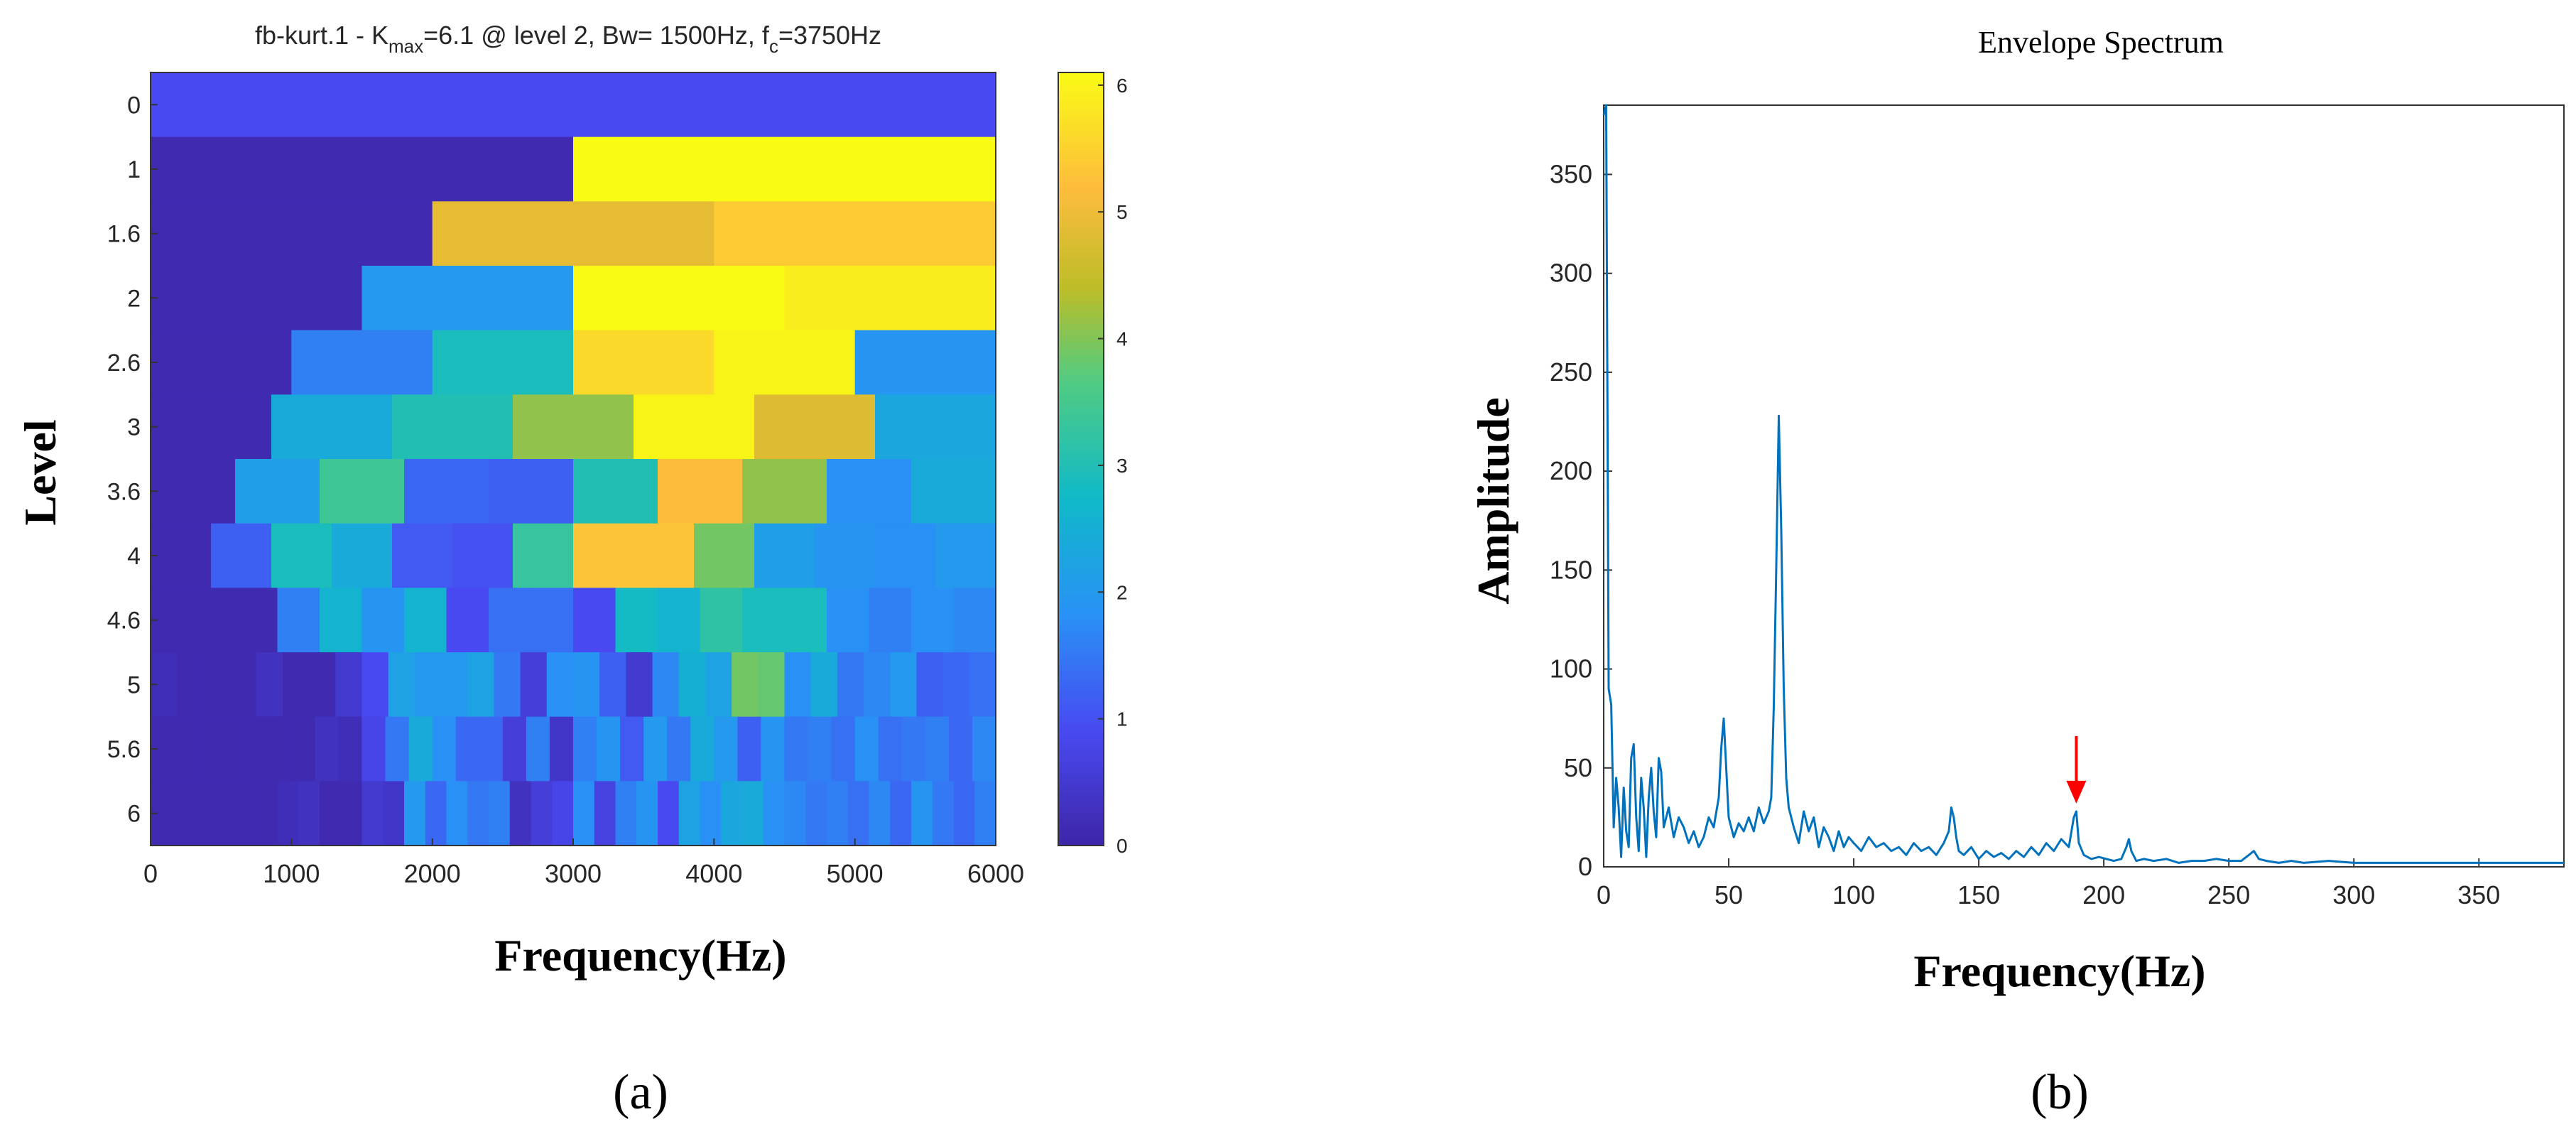 This screenshot has width=2576, height=1134. What do you see at coordinates (433, 873) in the screenshot?
I see `heatmap-x-tick-label: 2000` at bounding box center [433, 873].